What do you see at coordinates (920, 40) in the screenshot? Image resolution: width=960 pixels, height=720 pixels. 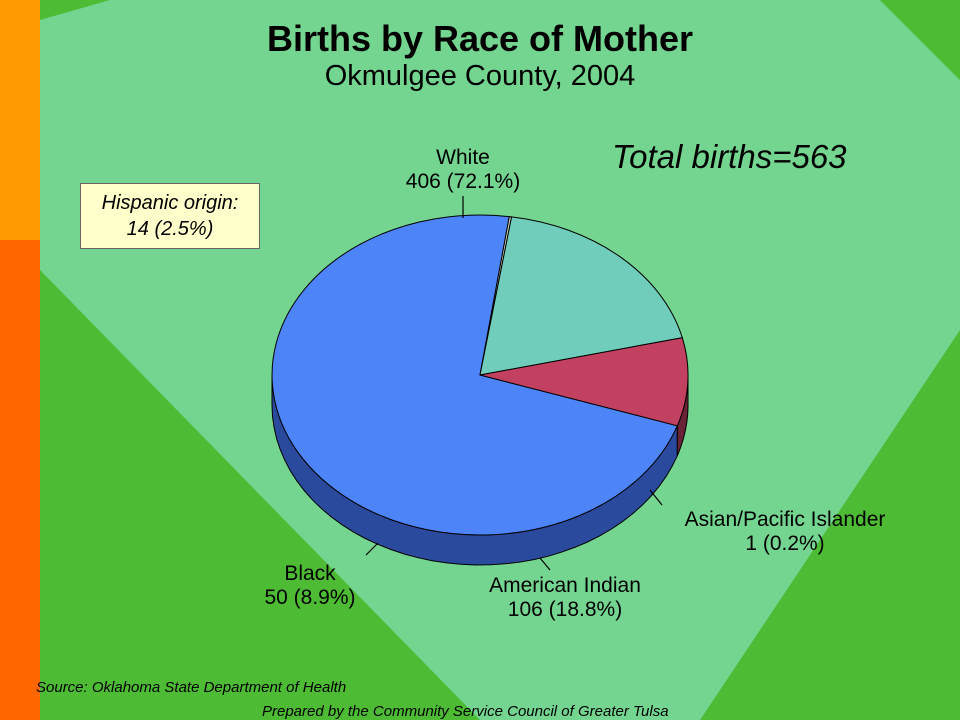 I see `background-diamond-right` at bounding box center [920, 40].